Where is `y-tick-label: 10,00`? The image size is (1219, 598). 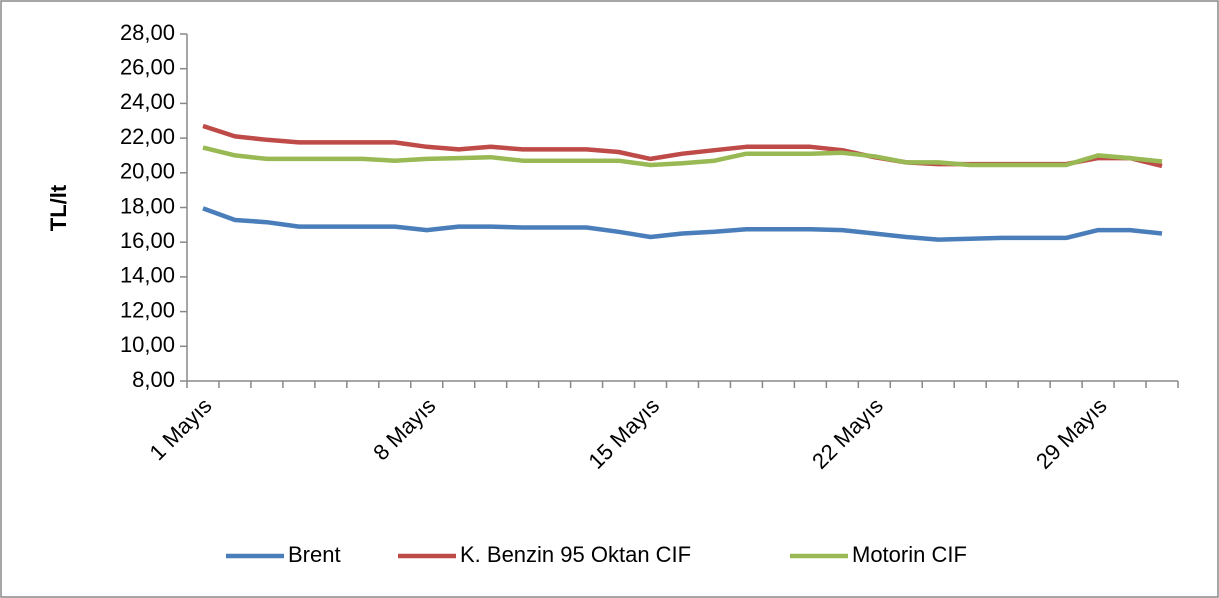 y-tick-label: 10,00 is located at coordinates (147, 344).